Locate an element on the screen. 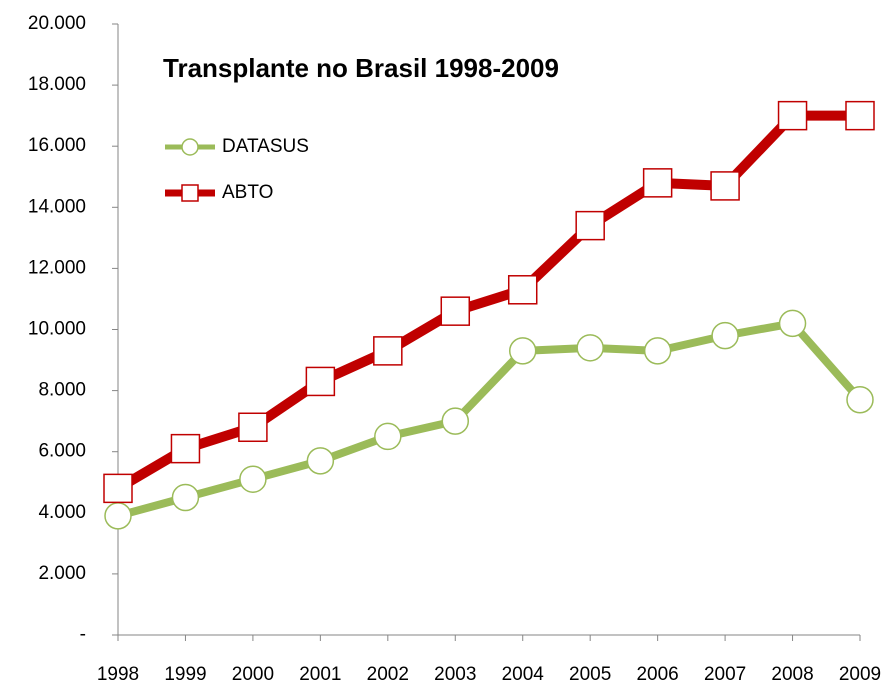  x-tick-label: 2001 is located at coordinates (320, 674).